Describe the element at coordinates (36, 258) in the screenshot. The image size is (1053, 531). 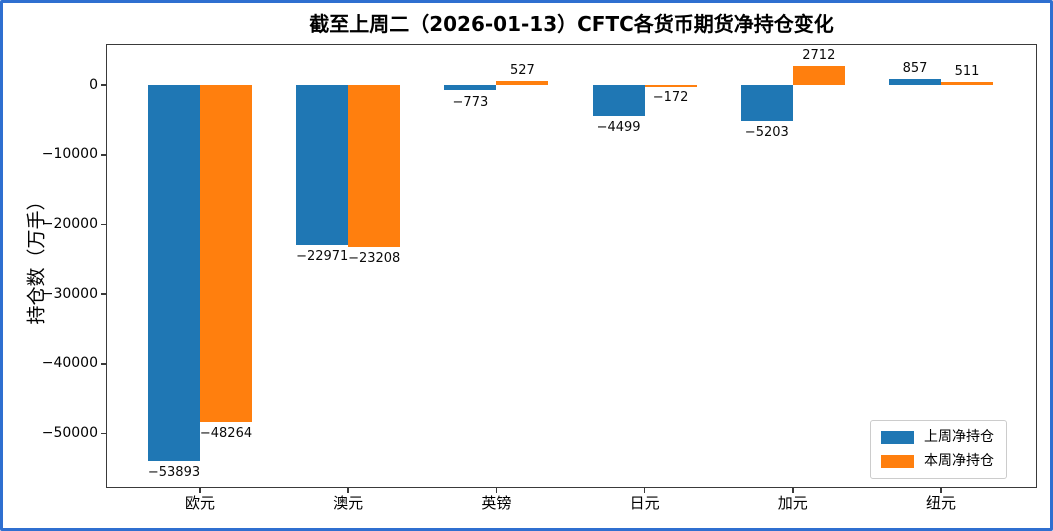
I see `y-axis-label: 持仓数（万手）` at that location.